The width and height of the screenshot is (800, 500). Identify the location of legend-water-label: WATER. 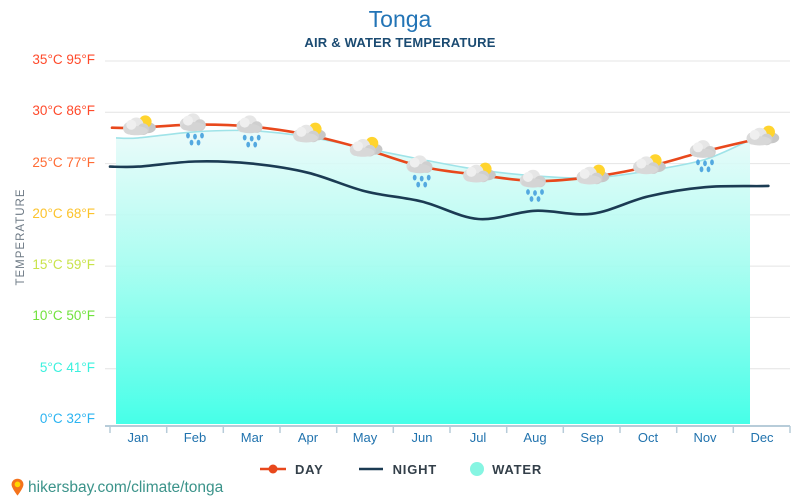
(517, 469).